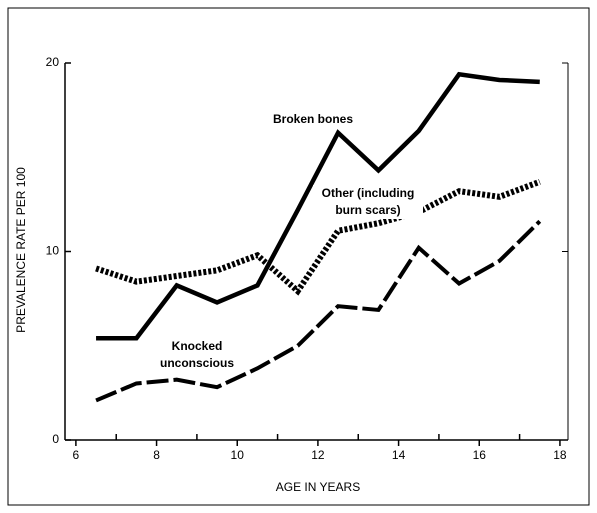 This screenshot has width=597, height=513. What do you see at coordinates (238, 455) in the screenshot?
I see `x-tick-label: 10` at bounding box center [238, 455].